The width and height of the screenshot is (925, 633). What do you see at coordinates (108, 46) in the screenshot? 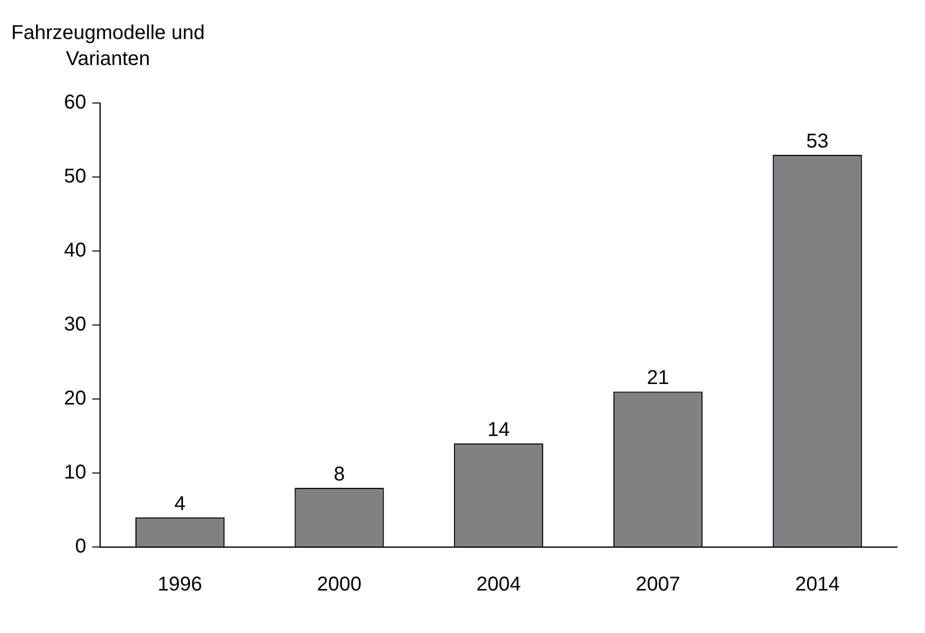
I see `y-axis-title: Fahrzeugmodelle und Varianten` at bounding box center [108, 46].